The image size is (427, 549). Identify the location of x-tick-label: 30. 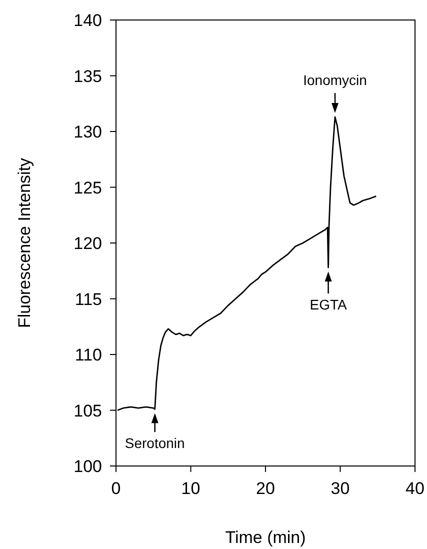
(340, 488).